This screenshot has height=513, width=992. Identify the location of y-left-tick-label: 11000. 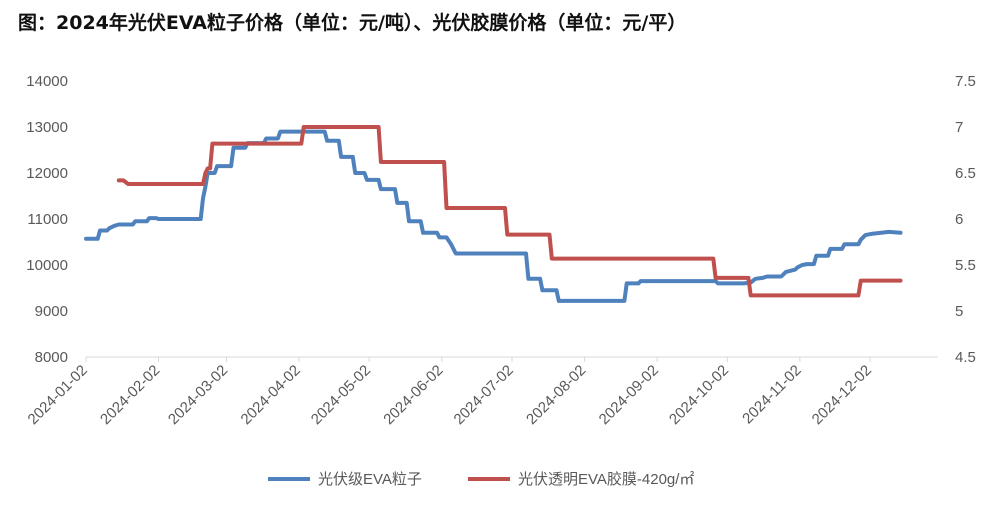
(47, 219).